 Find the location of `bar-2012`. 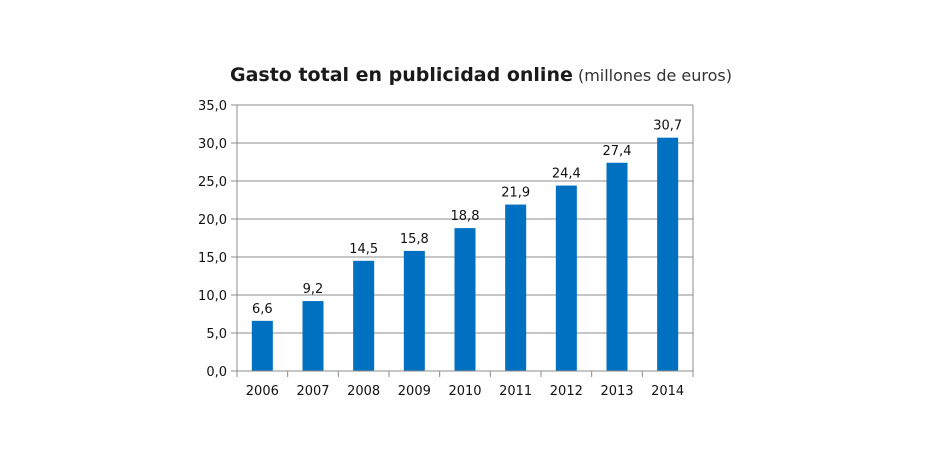

bar-2012 is located at coordinates (566, 278).